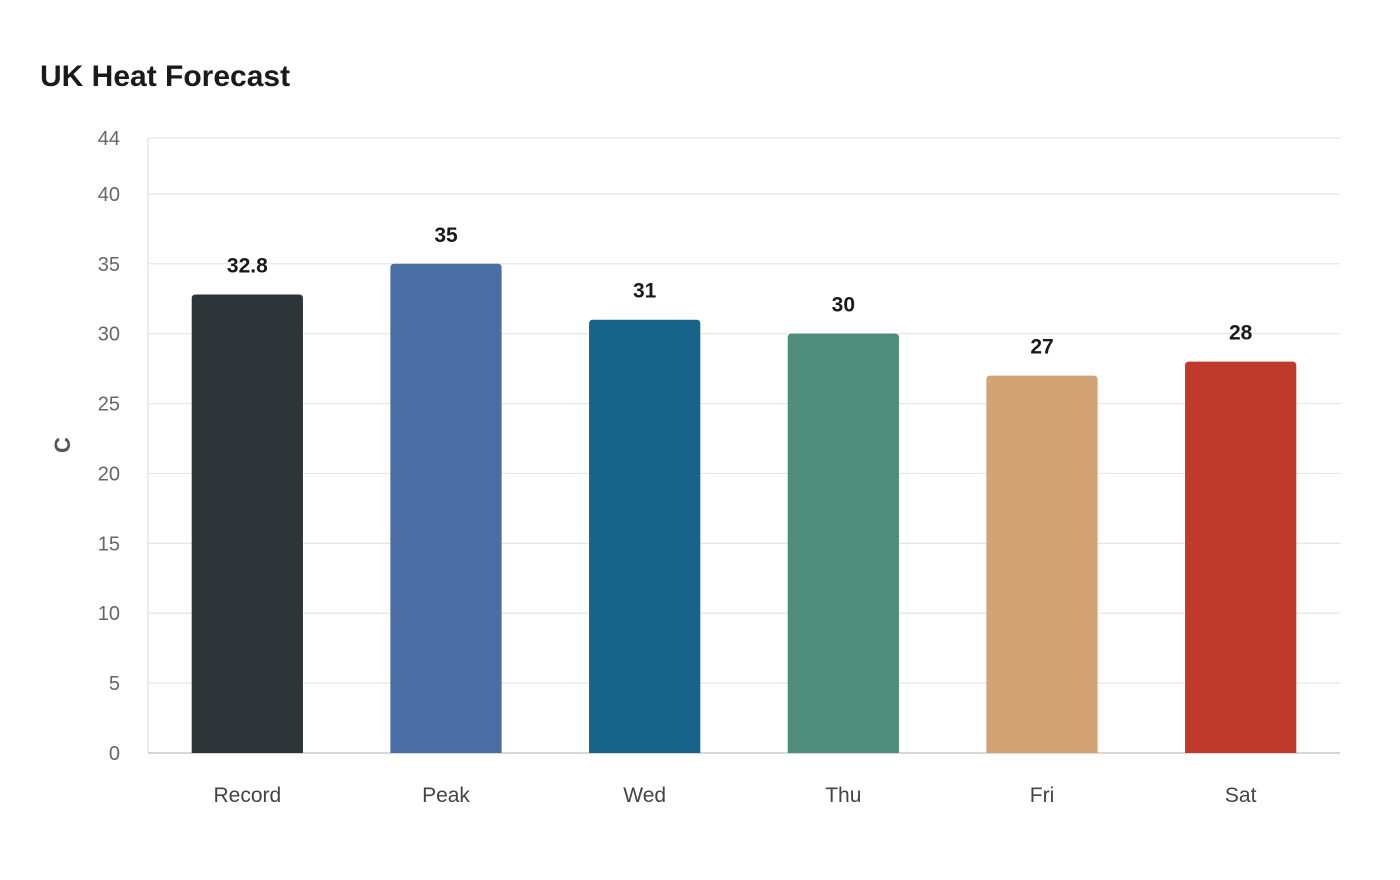  Describe the element at coordinates (645, 536) in the screenshot. I see `bar-wed` at that location.